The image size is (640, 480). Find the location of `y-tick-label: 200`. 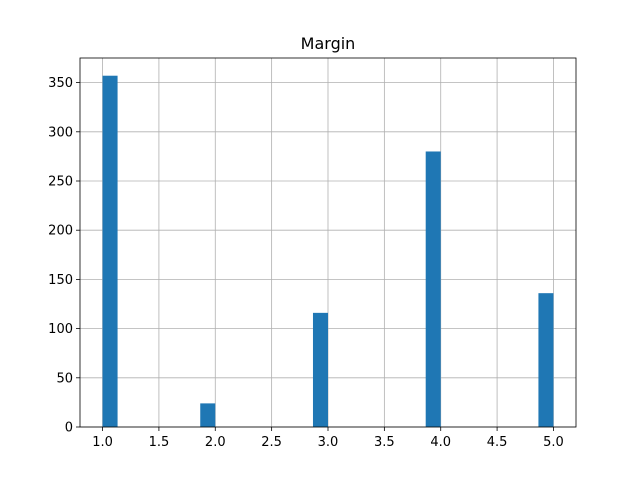

y-tick-label: 200 is located at coordinates (60, 231).